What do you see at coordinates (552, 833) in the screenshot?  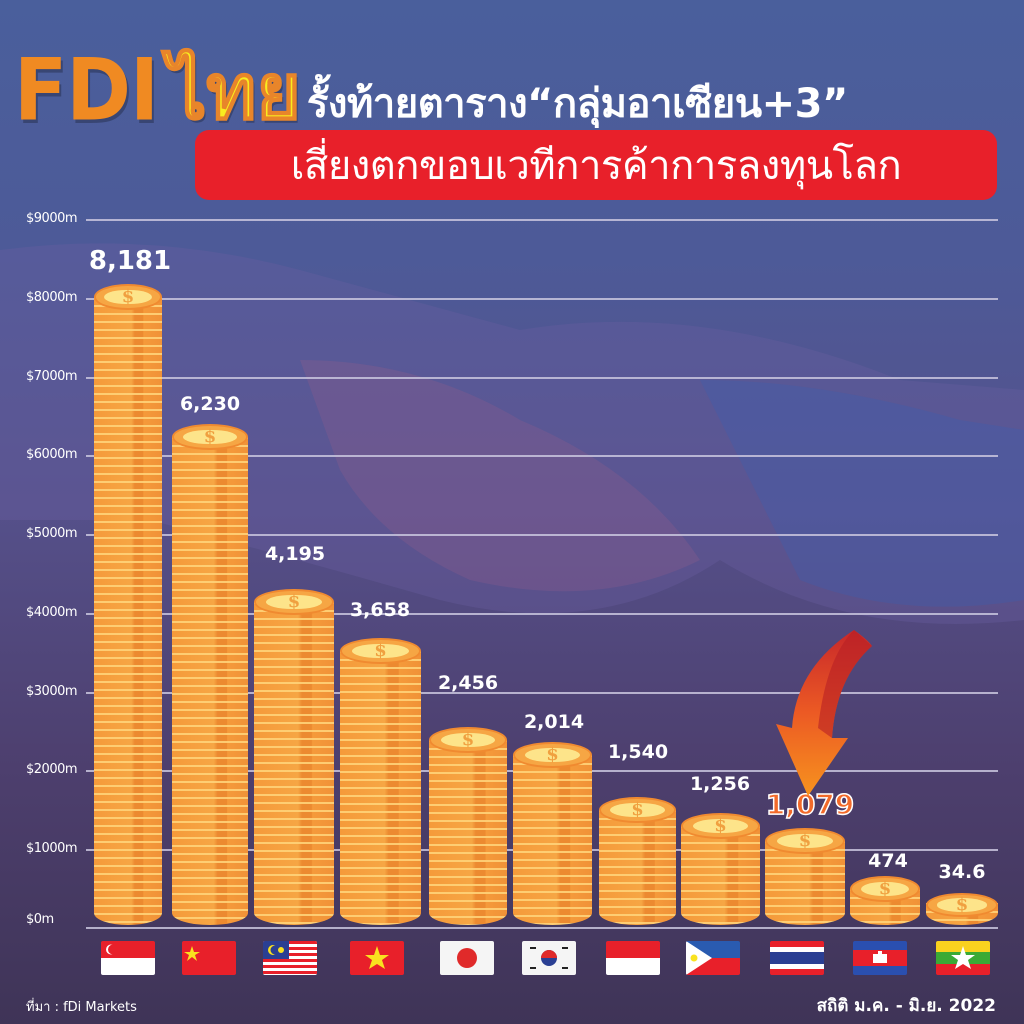 I see `bar-south-korea: $` at bounding box center [552, 833].